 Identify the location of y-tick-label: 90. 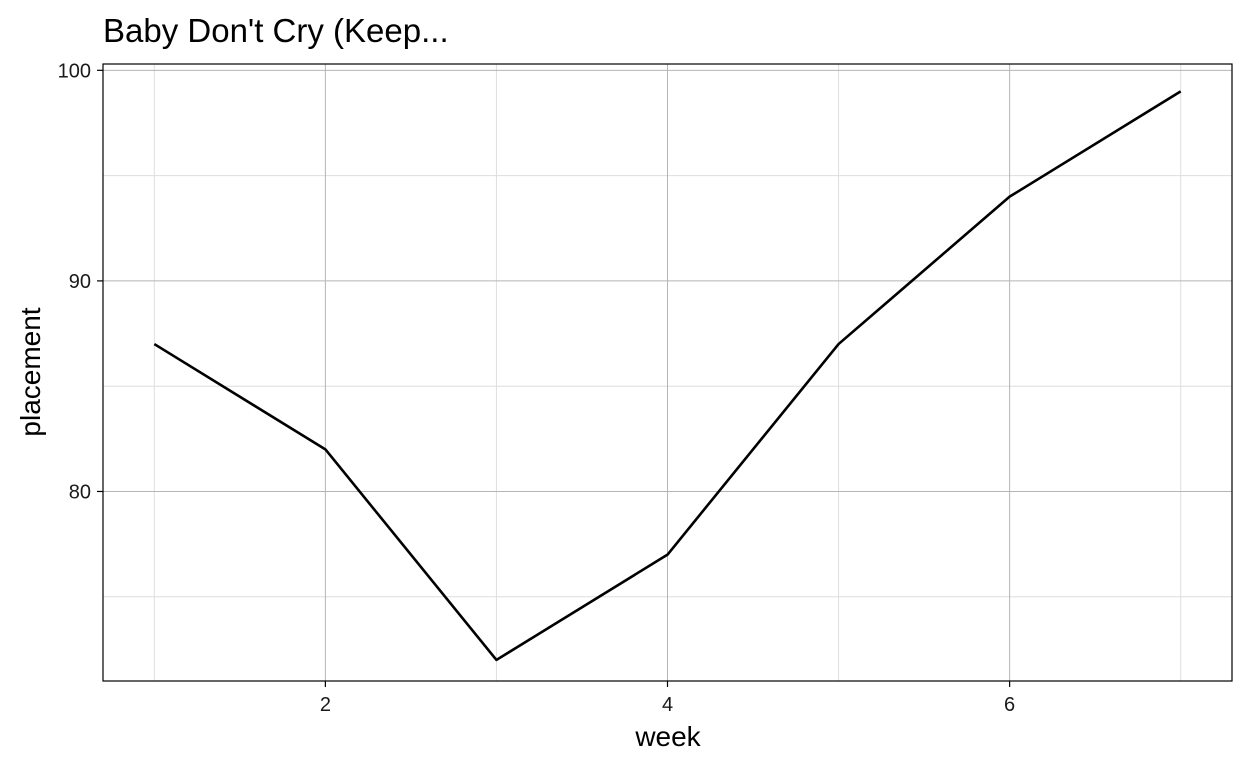
(80, 282).